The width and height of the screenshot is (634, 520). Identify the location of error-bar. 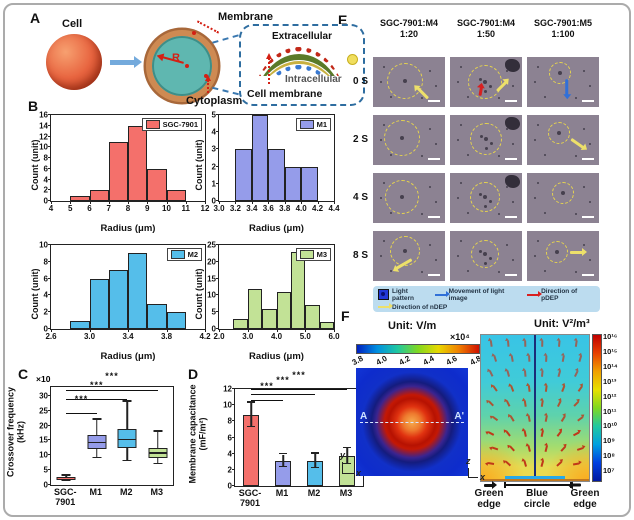
(315, 461).